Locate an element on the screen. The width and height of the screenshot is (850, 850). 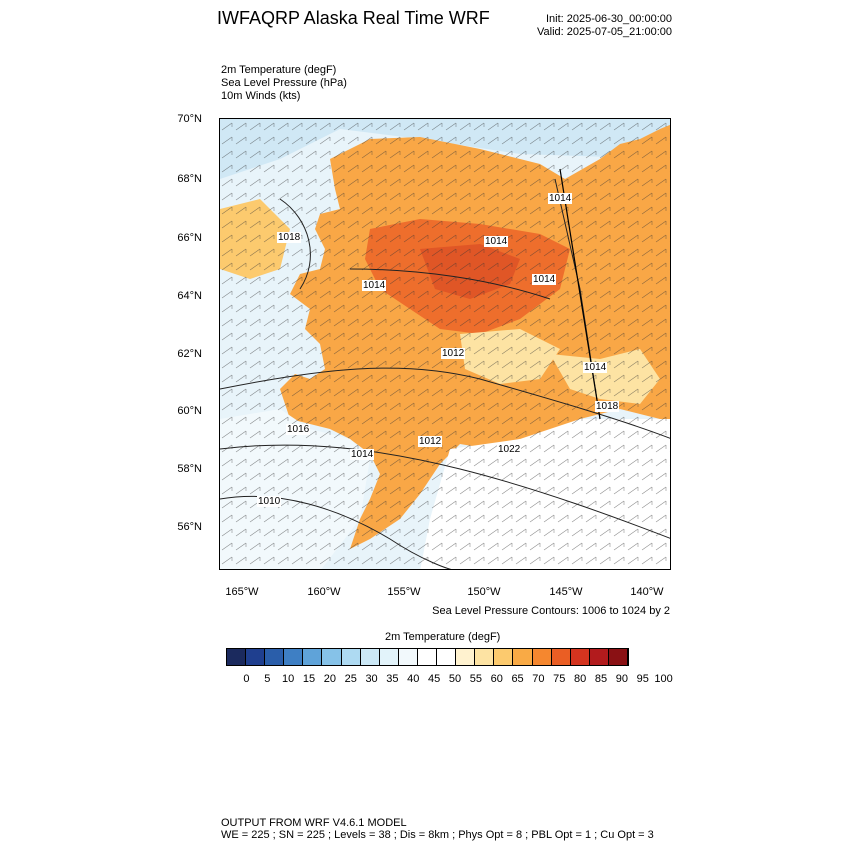
lat-label: 60°N is located at coordinates (189, 411).